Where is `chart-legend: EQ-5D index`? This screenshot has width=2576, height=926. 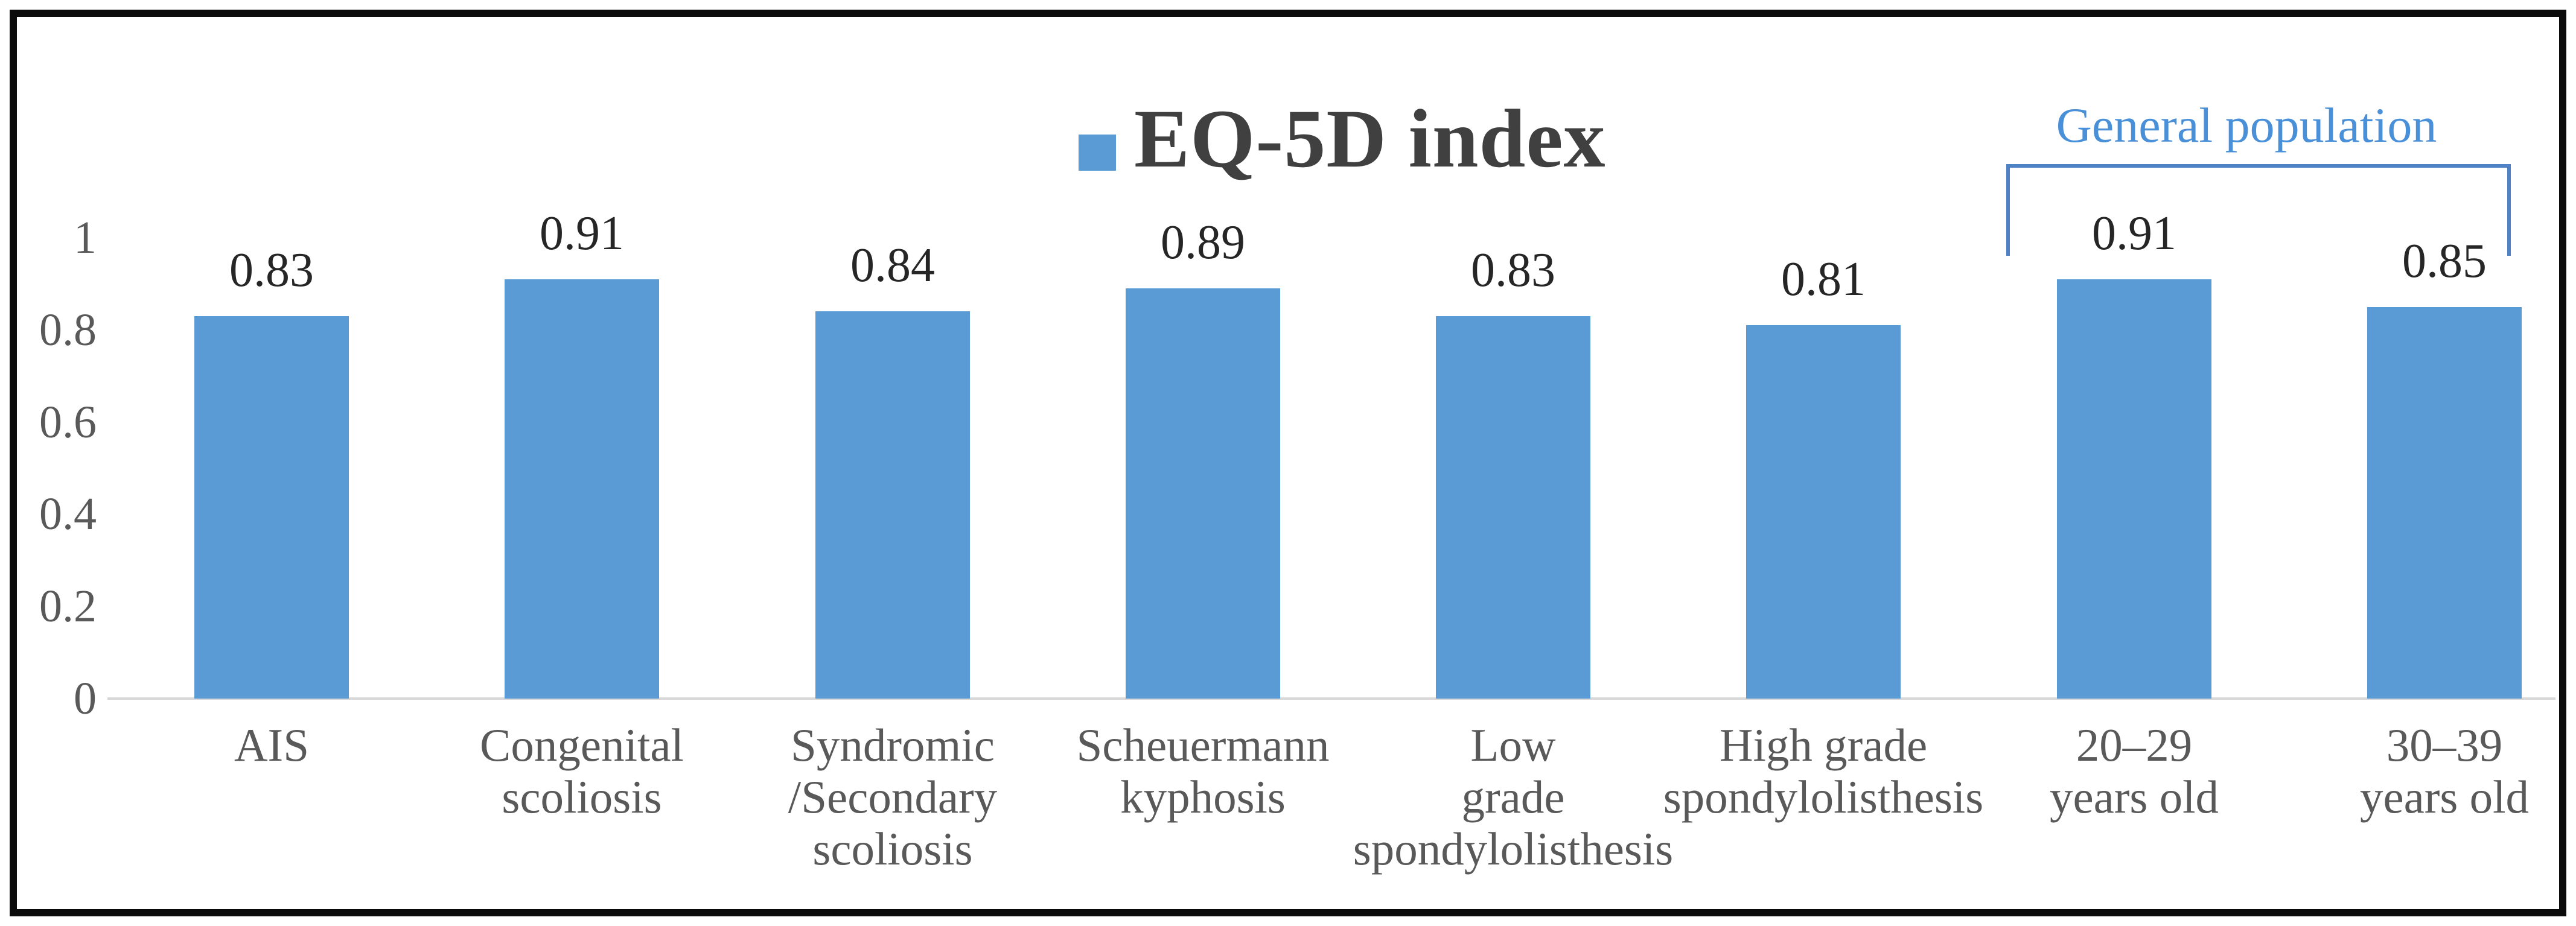 chart-legend: EQ-5D index is located at coordinates (1342, 138).